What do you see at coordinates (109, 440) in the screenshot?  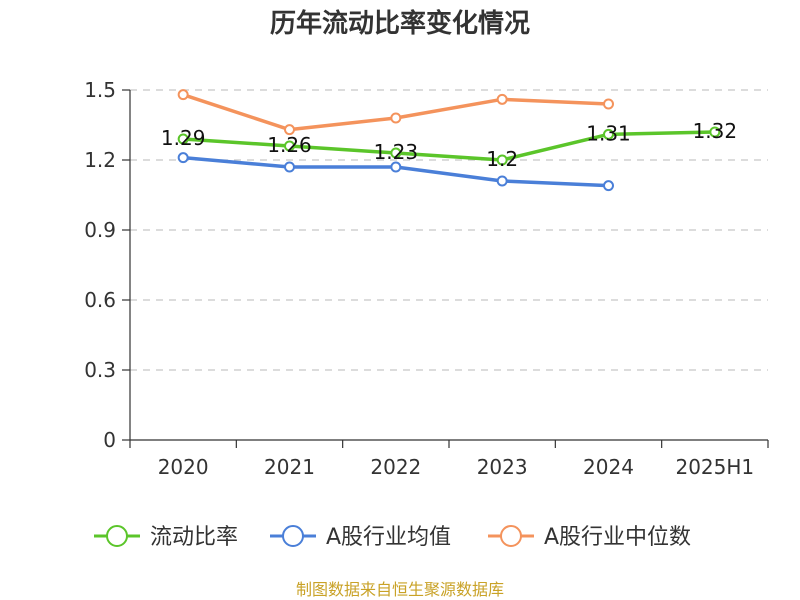 I see `y-tick-label: 0` at bounding box center [109, 440].